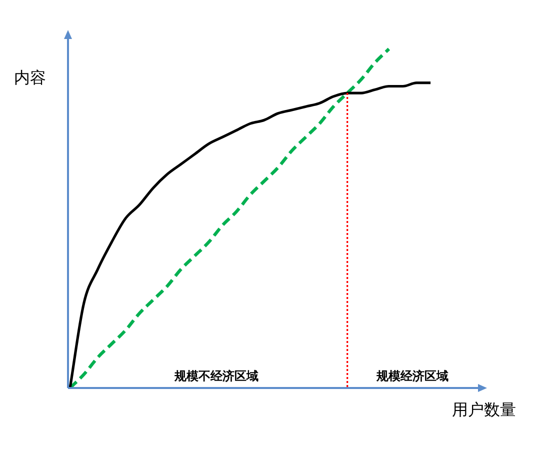 The width and height of the screenshot is (551, 461). Describe the element at coordinates (216, 376) in the screenshot. I see `annotation: 规模不经济区域` at that location.